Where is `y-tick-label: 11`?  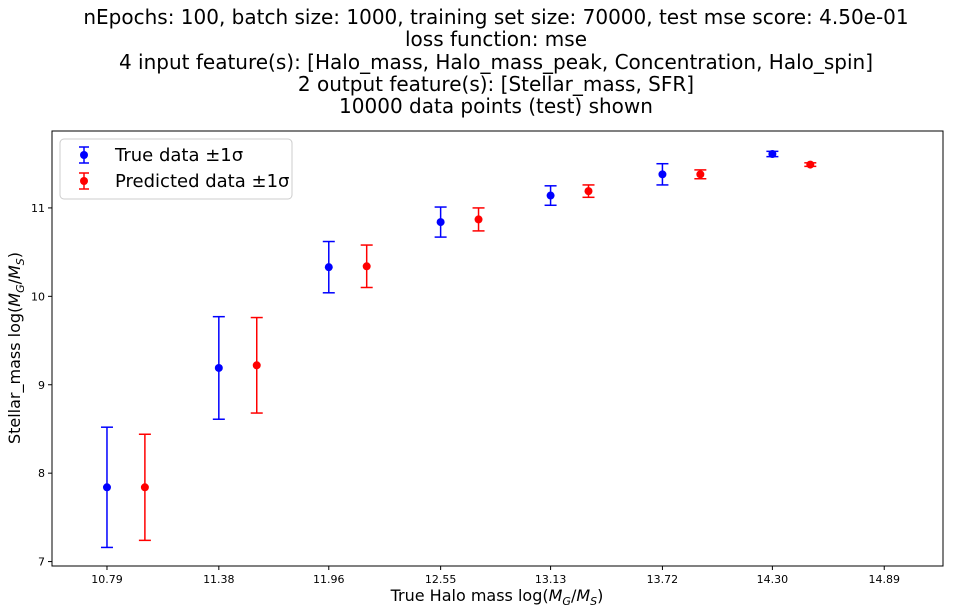
y-tick-label: 11 is located at coordinates (38, 208).